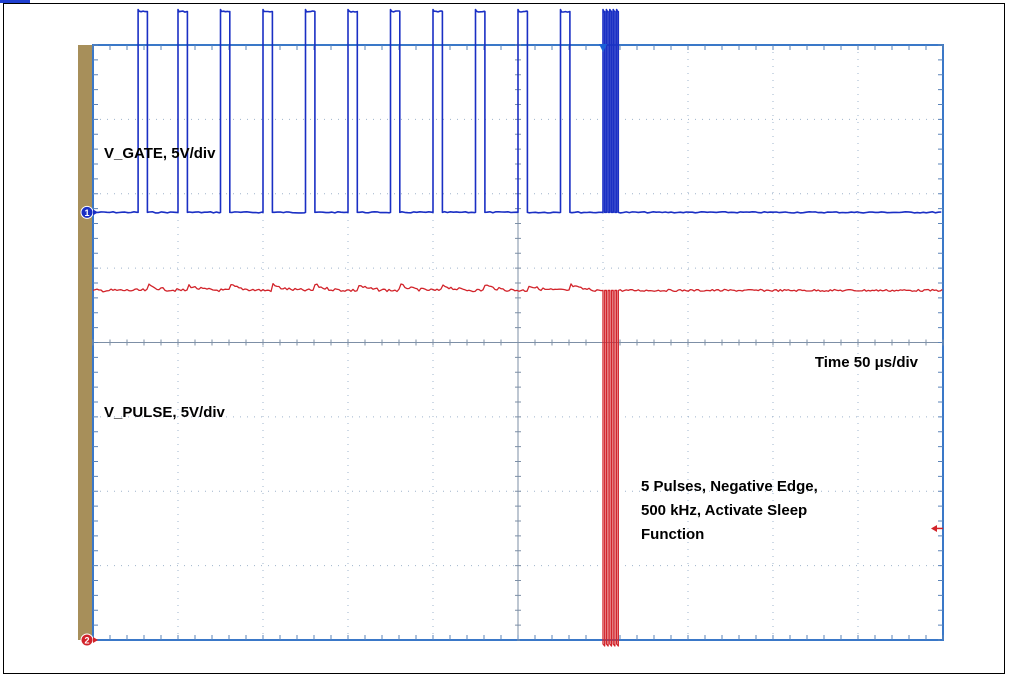 Image resolution: width=1010 pixels, height=679 pixels. Describe the element at coordinates (95, 640) in the screenshot. I see `ch2-marker-arrow` at that location.